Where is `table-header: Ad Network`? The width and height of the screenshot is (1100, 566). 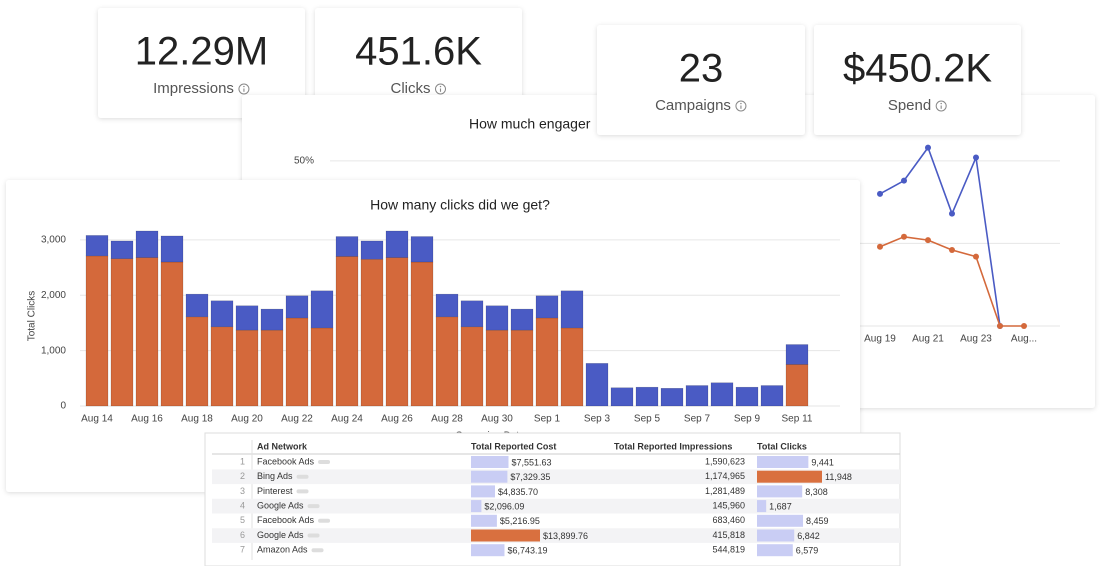
table-header: Ad Network is located at coordinates (282, 446).